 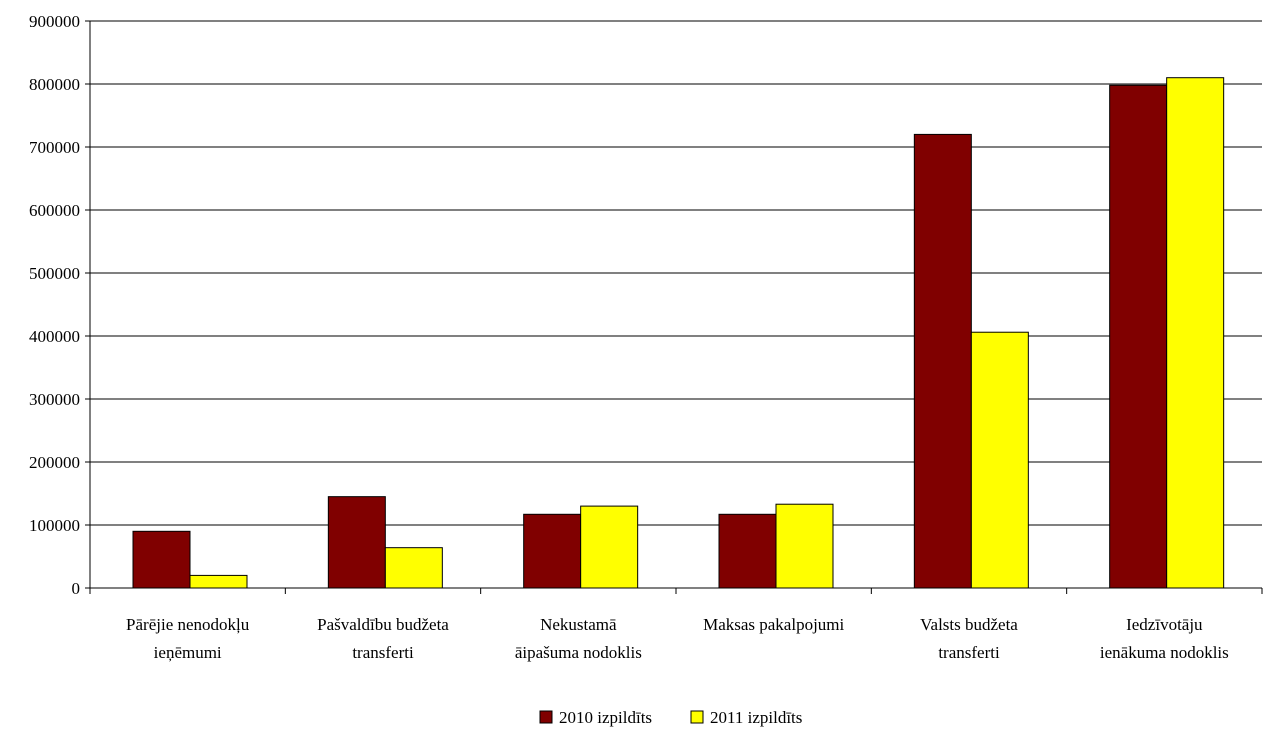 I want to click on y-tick-label: 800000, so click(x=54, y=84).